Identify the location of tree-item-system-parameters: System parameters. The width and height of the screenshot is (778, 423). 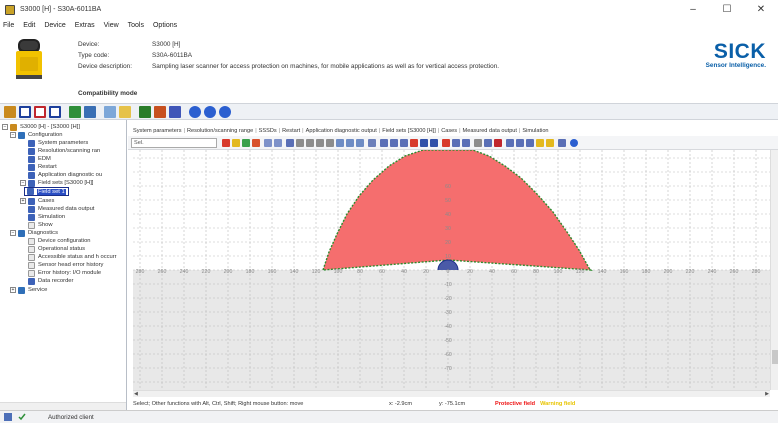
(58, 143).